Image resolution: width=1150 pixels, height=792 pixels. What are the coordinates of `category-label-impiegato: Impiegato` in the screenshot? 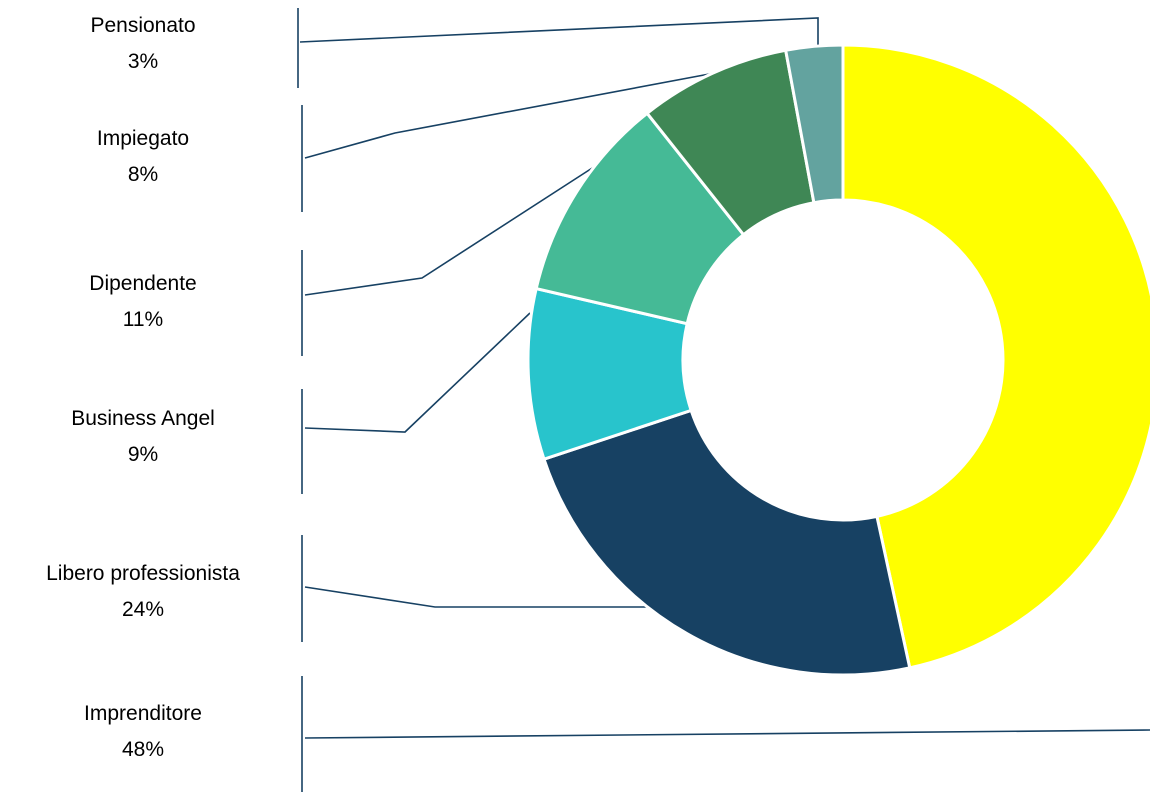 It's located at (143, 138).